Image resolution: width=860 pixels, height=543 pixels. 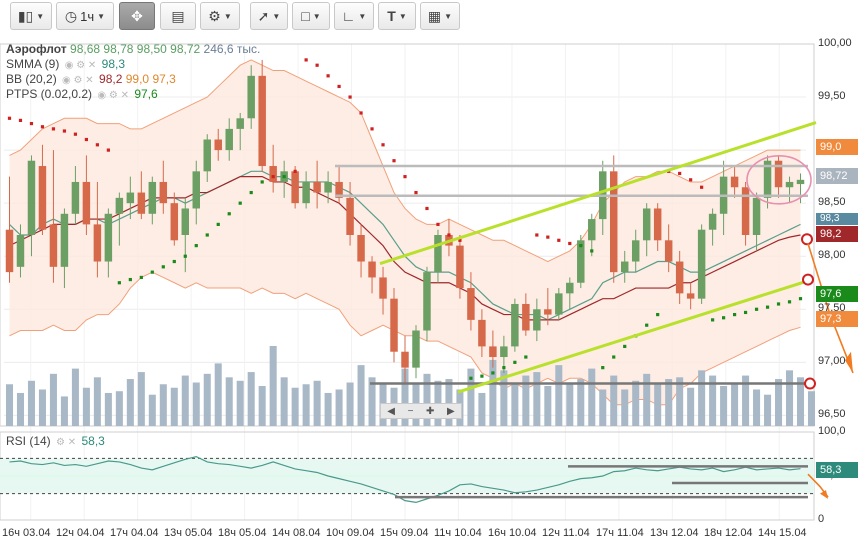 What do you see at coordinates (178, 16) in the screenshot?
I see `chart-frame-button: ▤` at bounding box center [178, 16].